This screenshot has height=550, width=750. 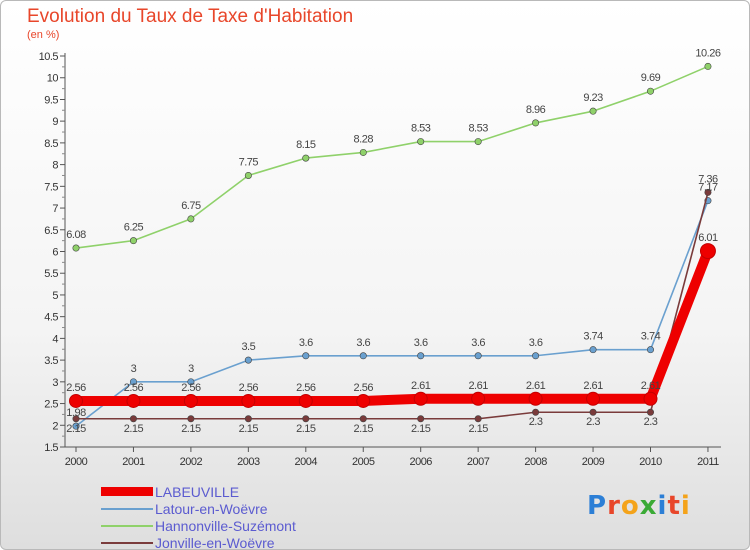 What do you see at coordinates (55, 296) in the screenshot?
I see `y-tick-label: 5` at bounding box center [55, 296].